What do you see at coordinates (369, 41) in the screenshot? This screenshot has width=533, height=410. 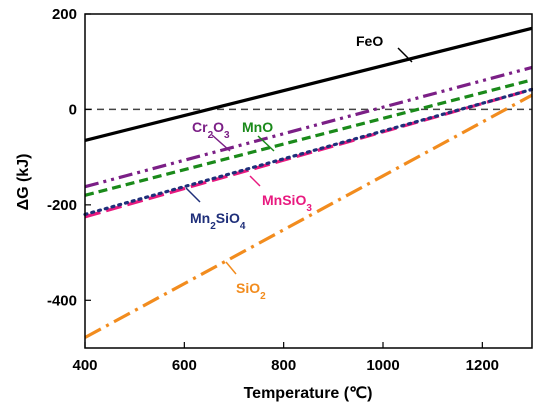 I see `series-label-feo: FeO` at bounding box center [369, 41].